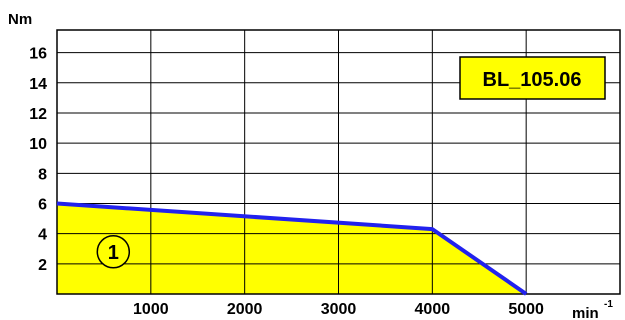 This screenshot has width=625, height=320. What do you see at coordinates (38, 84) in the screenshot?
I see `y-tick-label-14: 14` at bounding box center [38, 84].